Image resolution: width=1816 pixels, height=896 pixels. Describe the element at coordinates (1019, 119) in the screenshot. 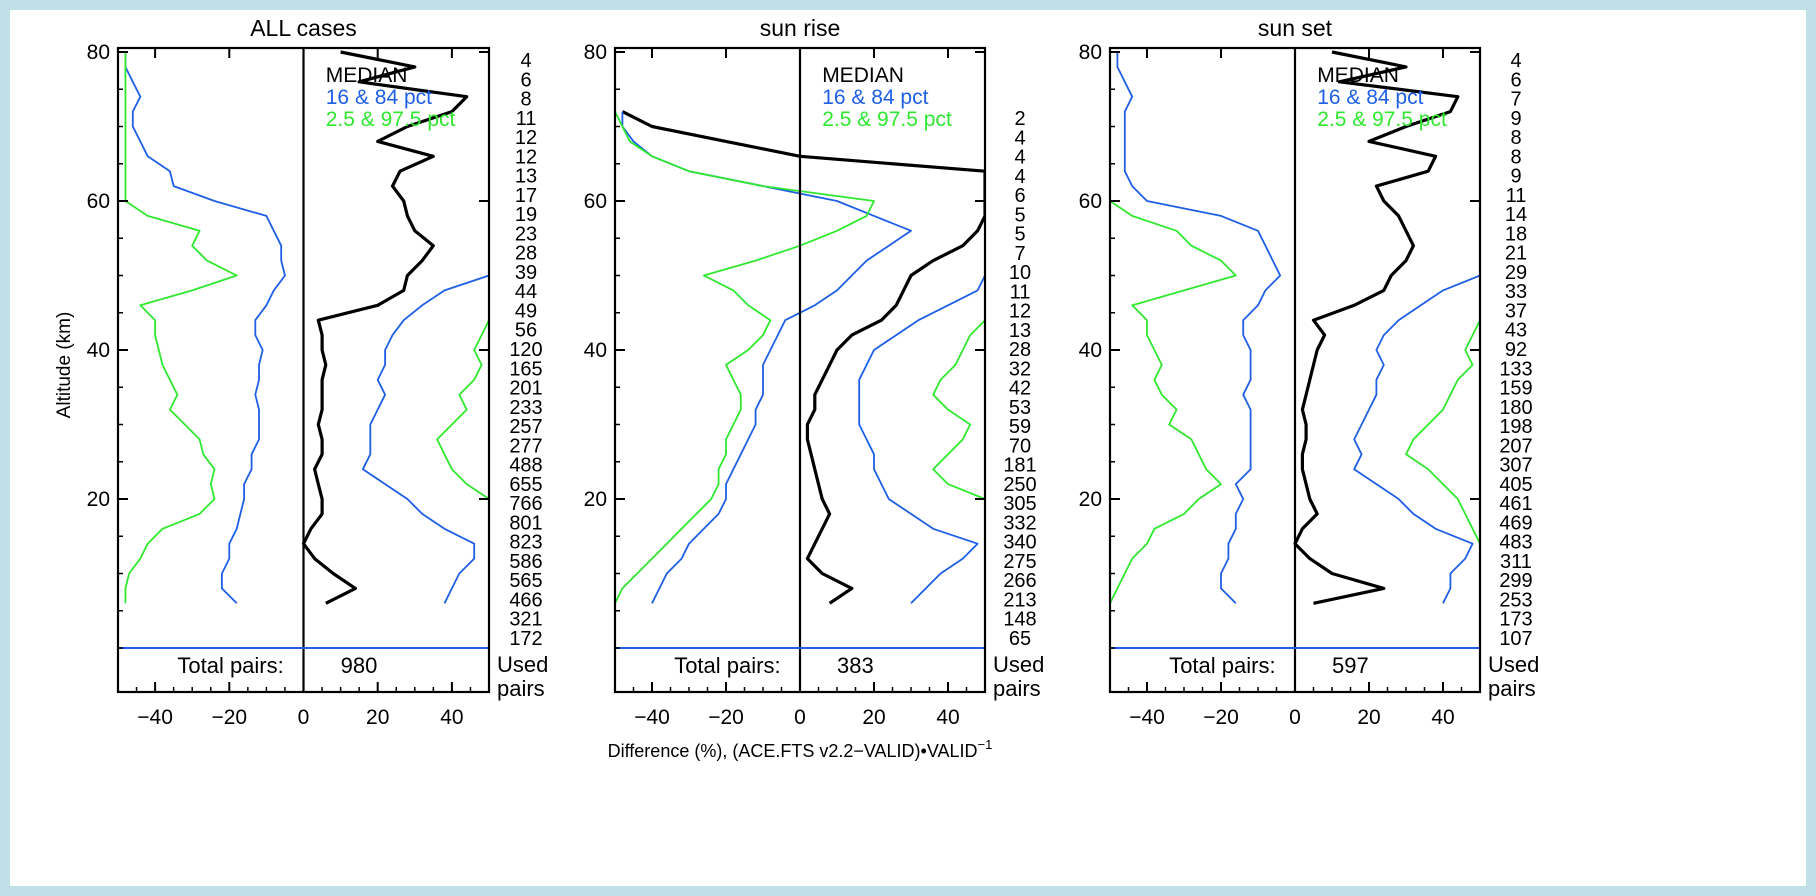

I see `used-pairs-value: 2` at that location.